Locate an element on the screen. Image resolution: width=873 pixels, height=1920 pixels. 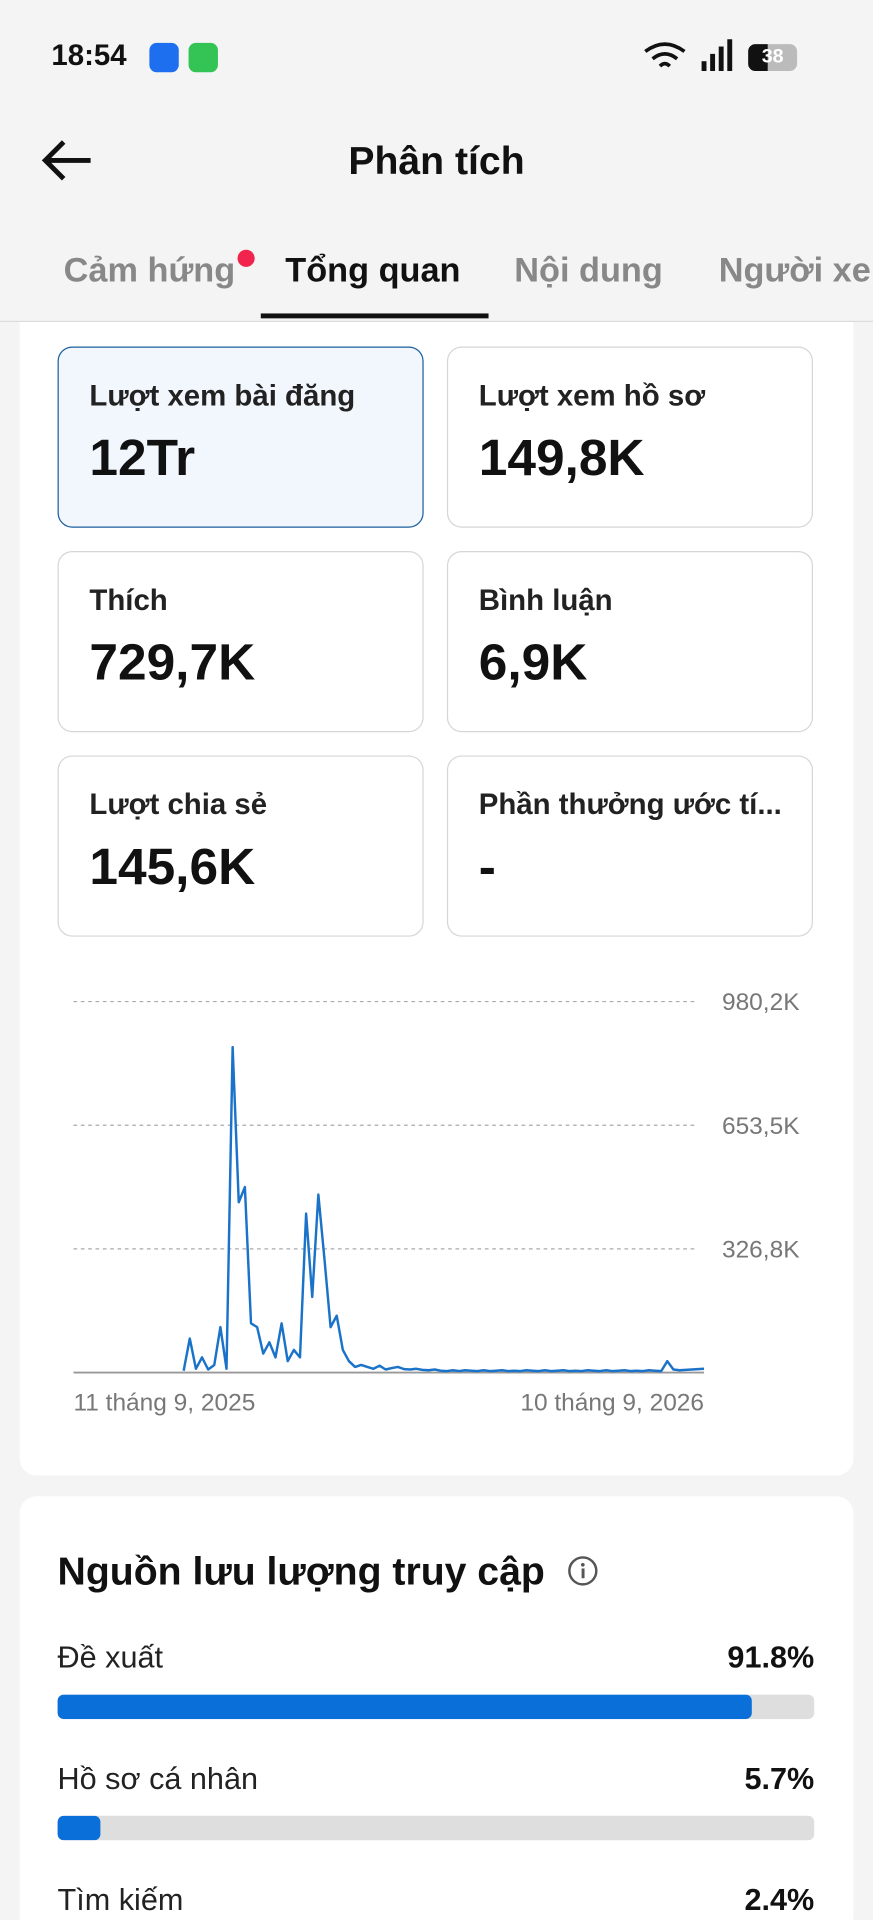
y-tick-label: 980,2K is located at coordinates (761, 1002).